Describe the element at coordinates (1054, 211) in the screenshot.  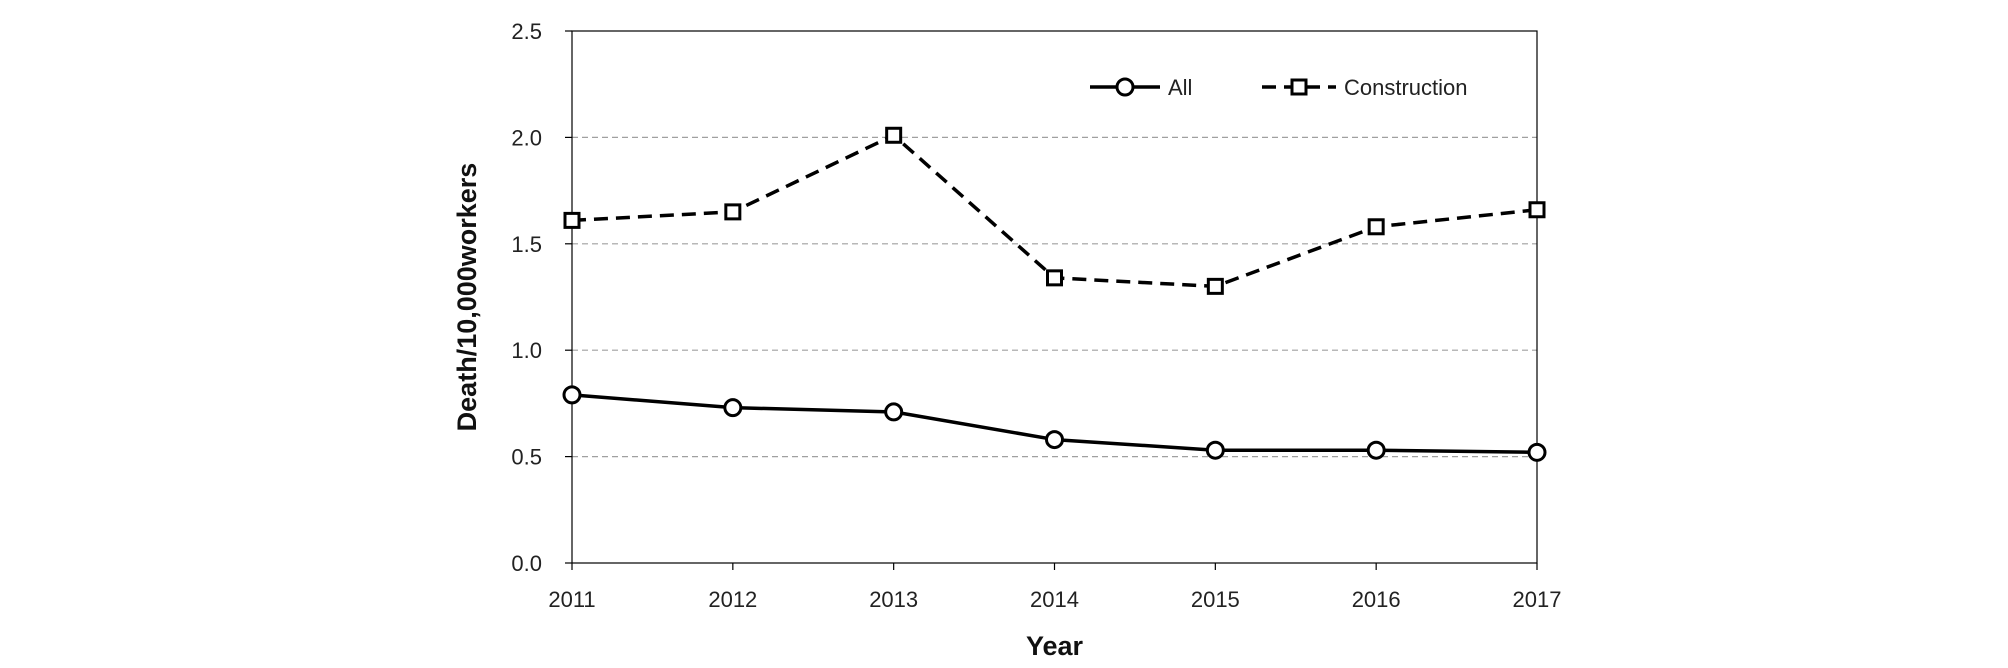
I see `series-line-construction` at that location.